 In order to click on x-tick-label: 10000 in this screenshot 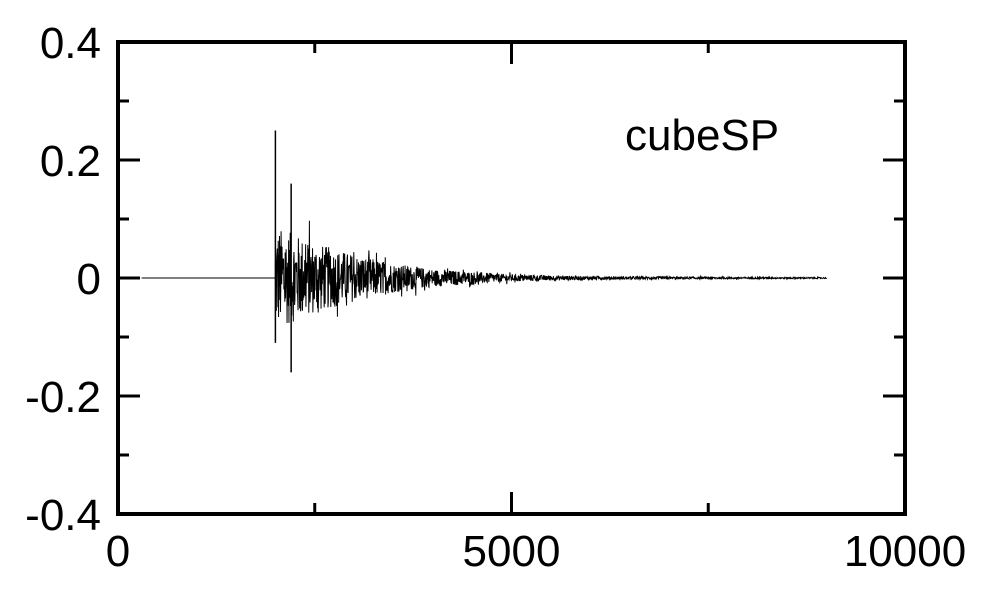, I will do `click(905, 551)`.